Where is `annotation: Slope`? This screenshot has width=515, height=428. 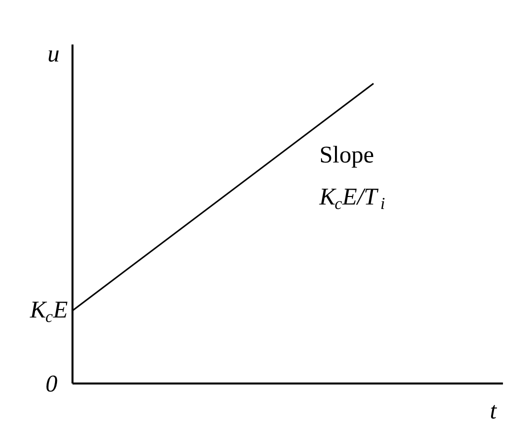
annotation: Slope is located at coordinates (346, 155).